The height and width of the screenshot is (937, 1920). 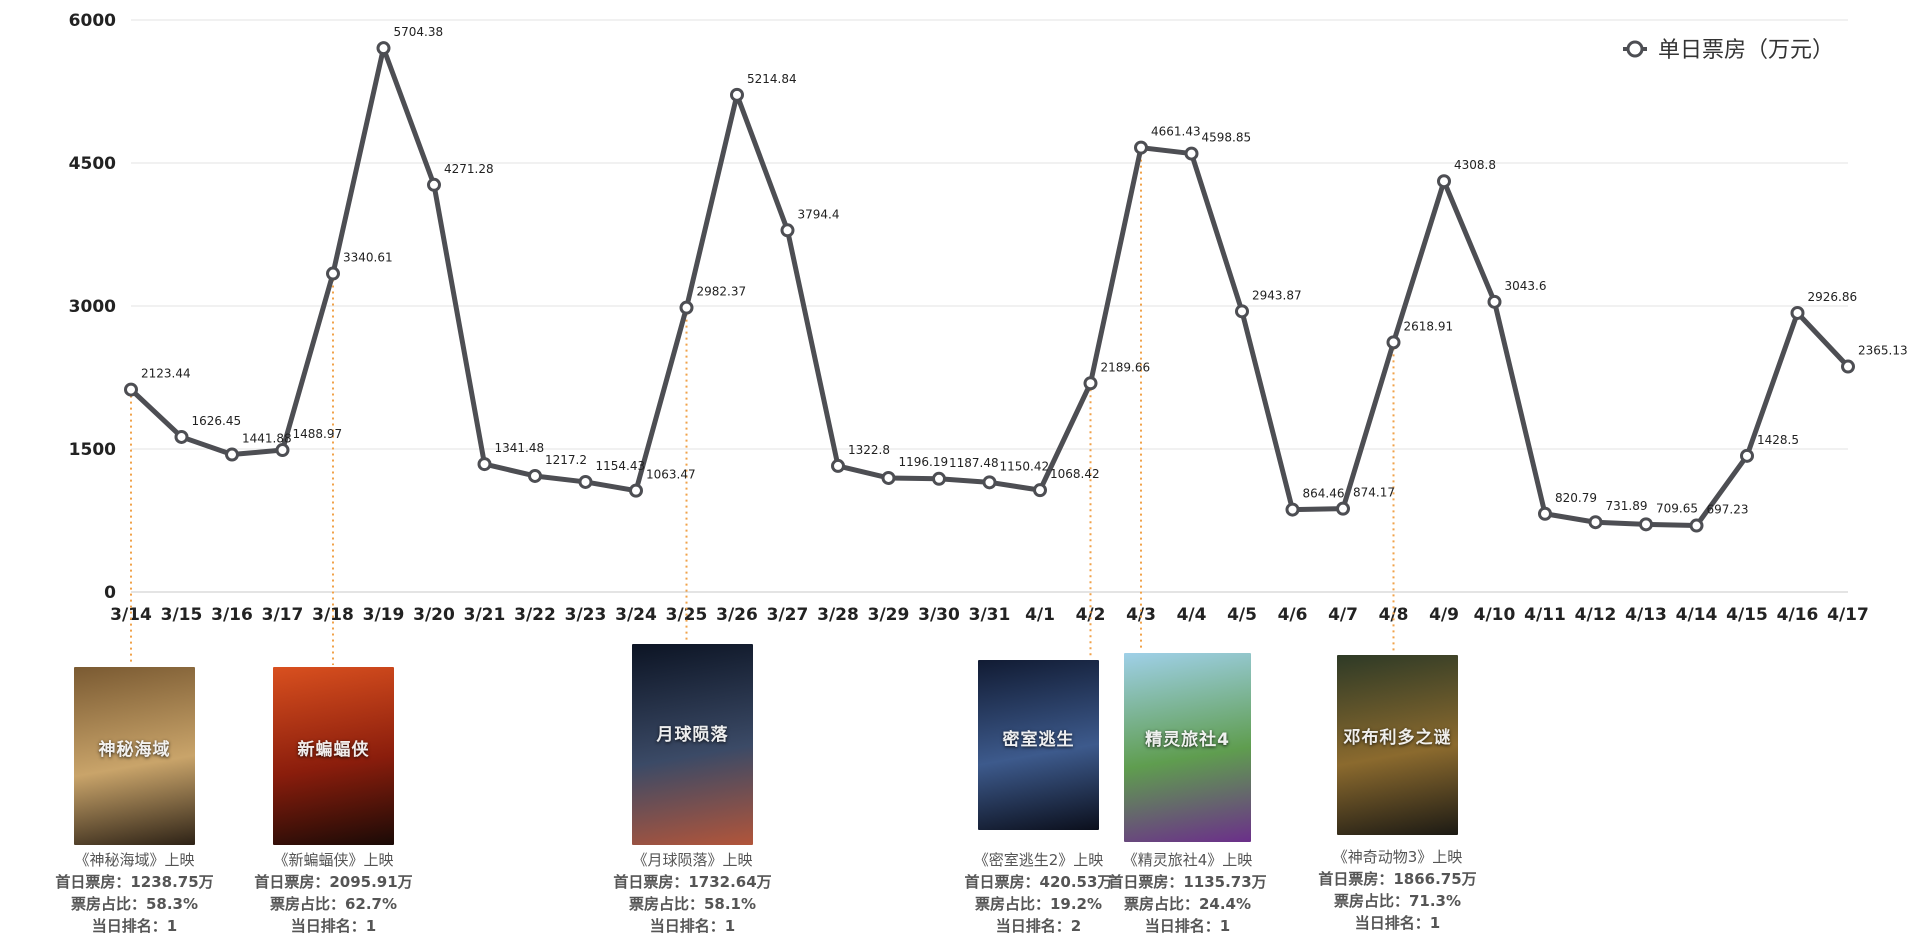 What do you see at coordinates (889, 615) in the screenshot?
I see `x-tick-label: 3/29` at bounding box center [889, 615].